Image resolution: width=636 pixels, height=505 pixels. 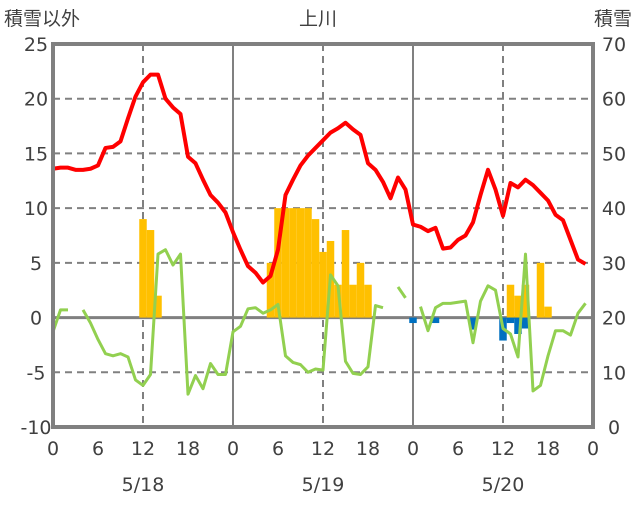 I want to click on right-tick-label: 20, so click(x=614, y=319).